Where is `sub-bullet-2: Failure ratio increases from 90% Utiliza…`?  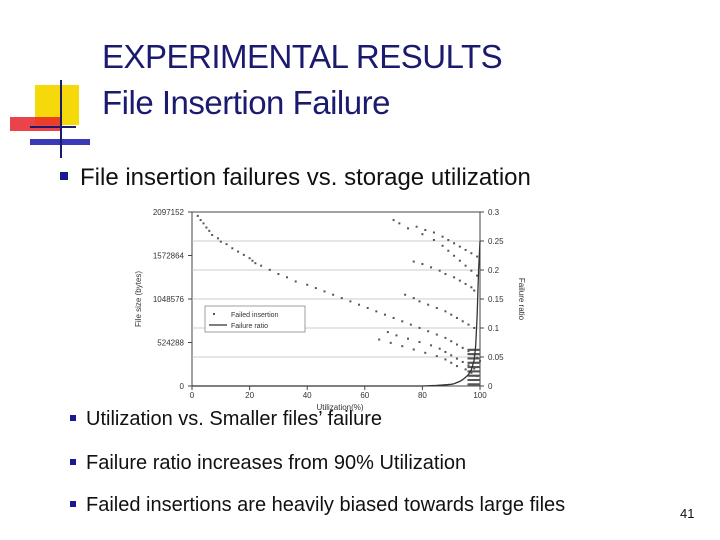
sub-bullet-2: Failure ratio increases from 90% Utiliza… is located at coordinates (268, 463).